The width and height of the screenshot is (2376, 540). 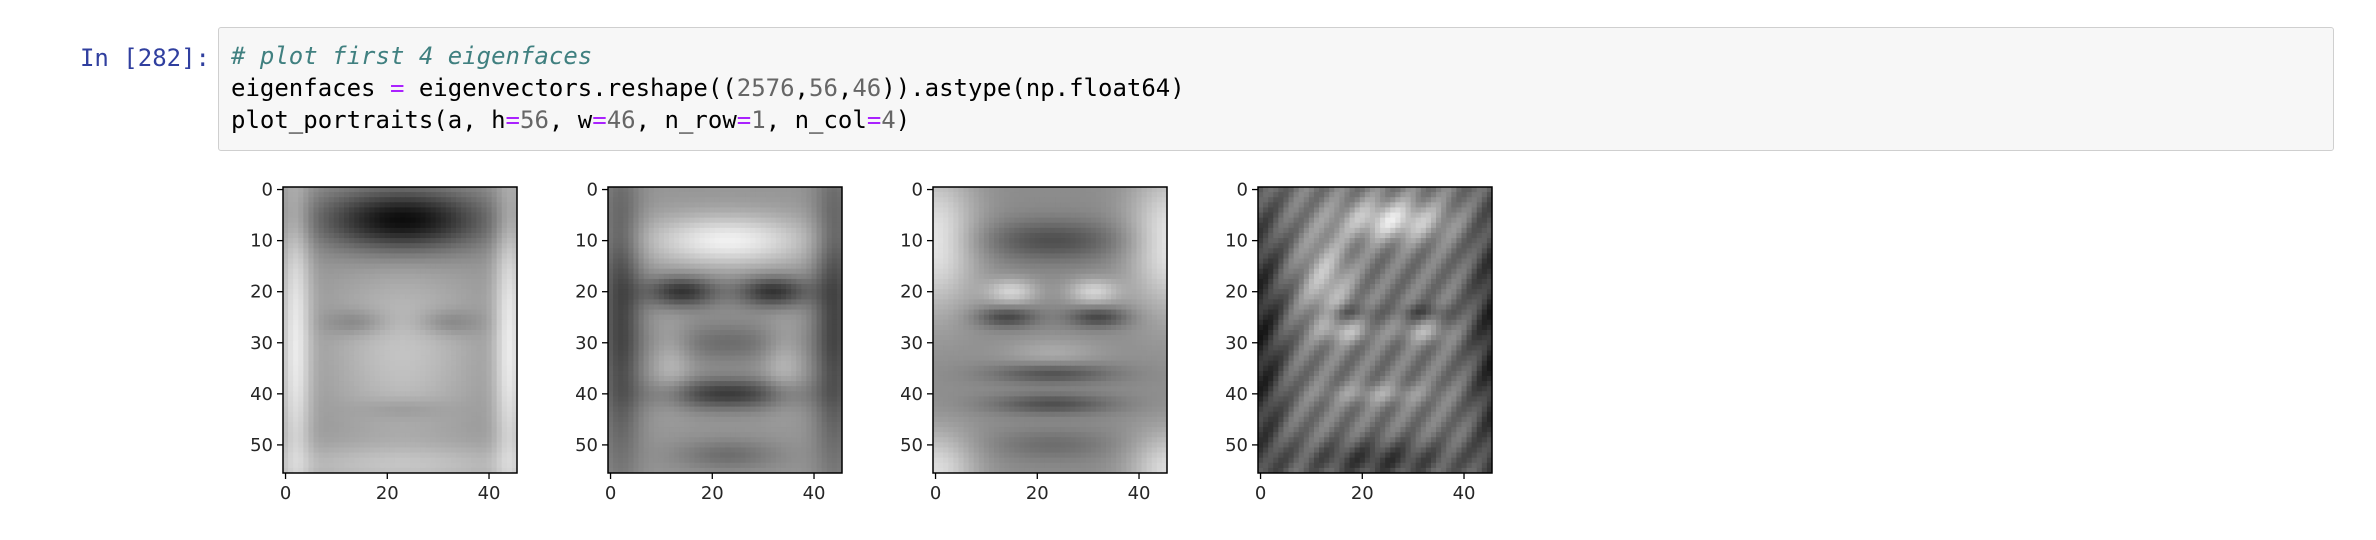 I want to click on code-token: # plot first 4 eigenfaces, so click(x=412, y=56).